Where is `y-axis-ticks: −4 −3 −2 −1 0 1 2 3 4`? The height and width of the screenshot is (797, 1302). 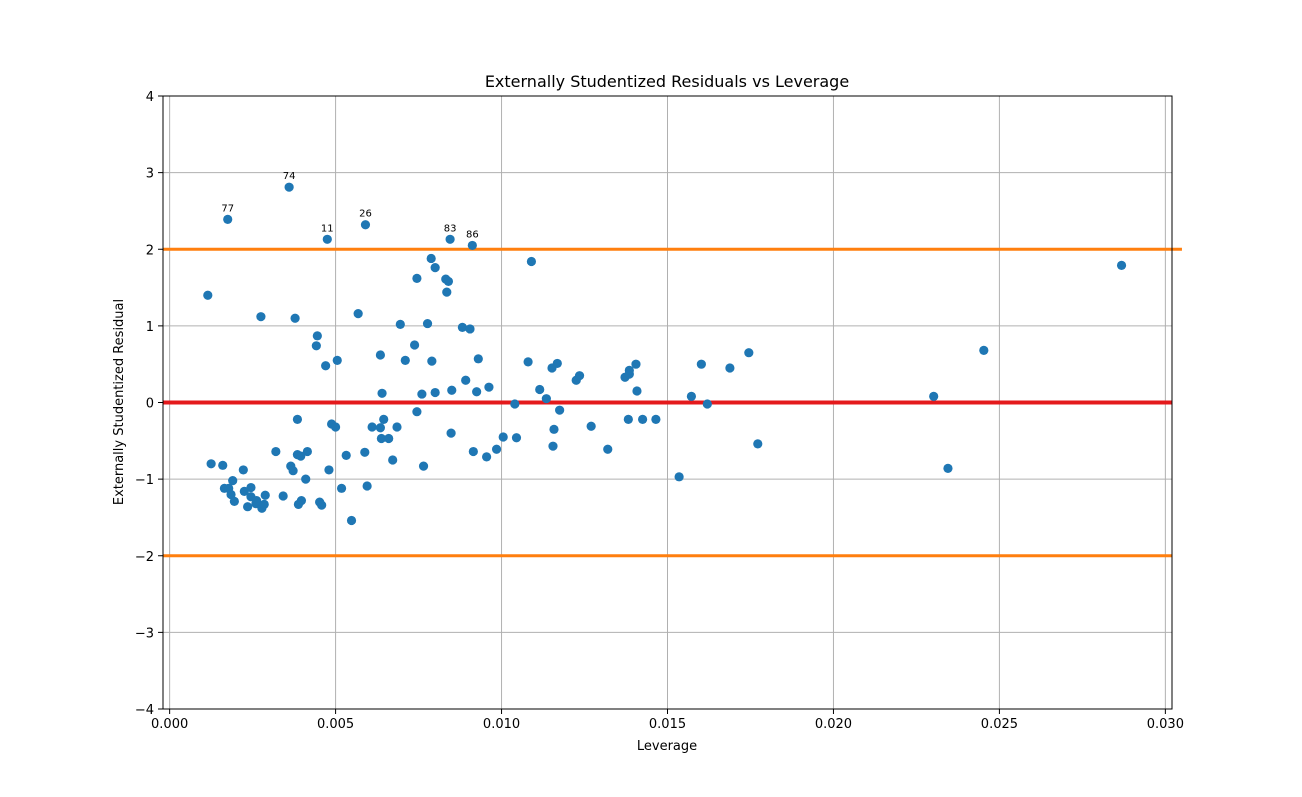 y-axis-ticks: −4 −3 −2 −1 0 1 2 3 4 is located at coordinates (149, 404).